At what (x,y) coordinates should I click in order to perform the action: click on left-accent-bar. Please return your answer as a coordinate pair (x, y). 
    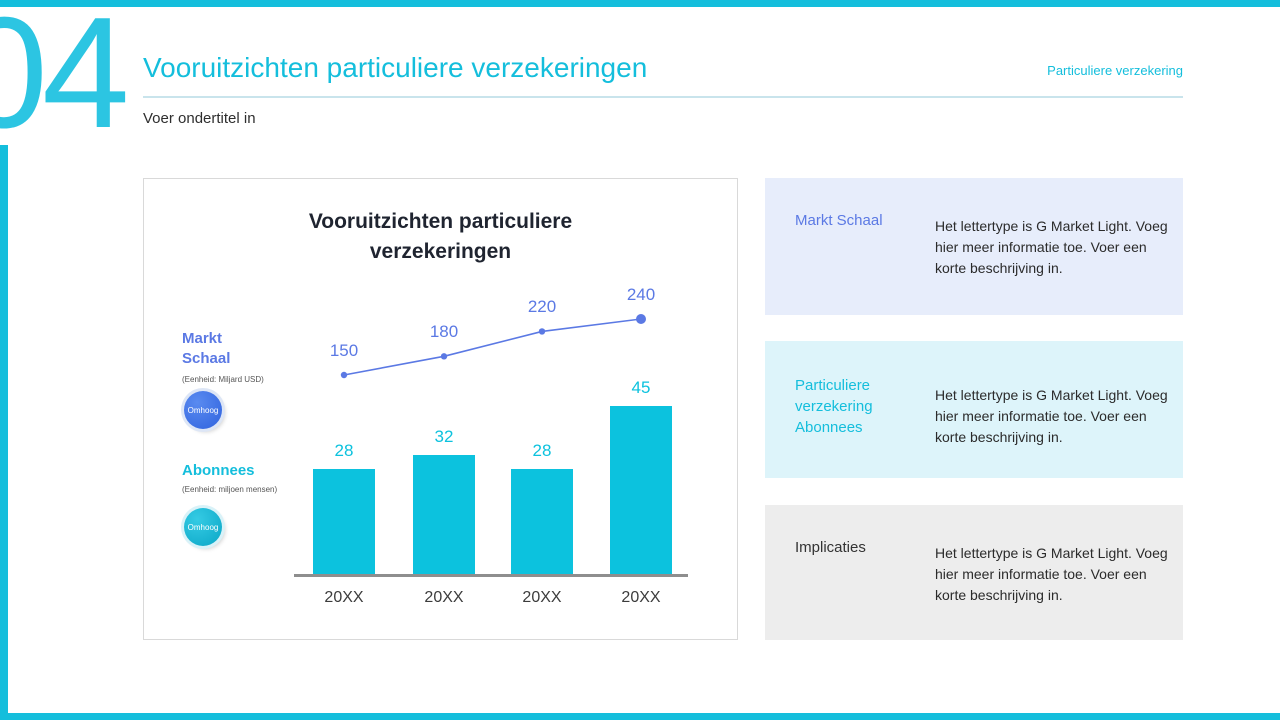
    Looking at the image, I should click on (4, 432).